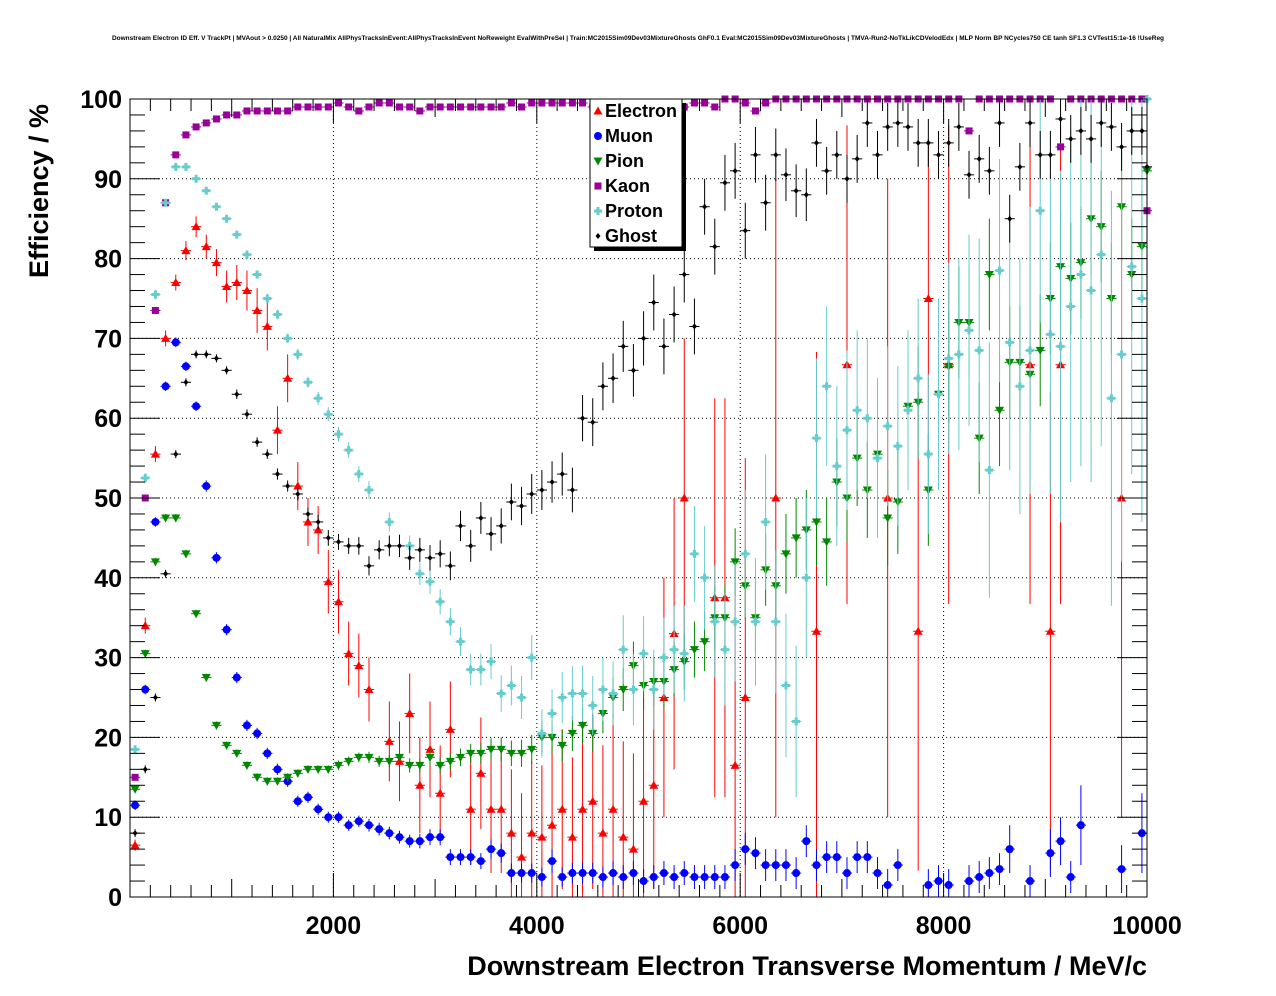  Describe the element at coordinates (334, 926) in the screenshot. I see `x-tick-label: 2000` at that location.